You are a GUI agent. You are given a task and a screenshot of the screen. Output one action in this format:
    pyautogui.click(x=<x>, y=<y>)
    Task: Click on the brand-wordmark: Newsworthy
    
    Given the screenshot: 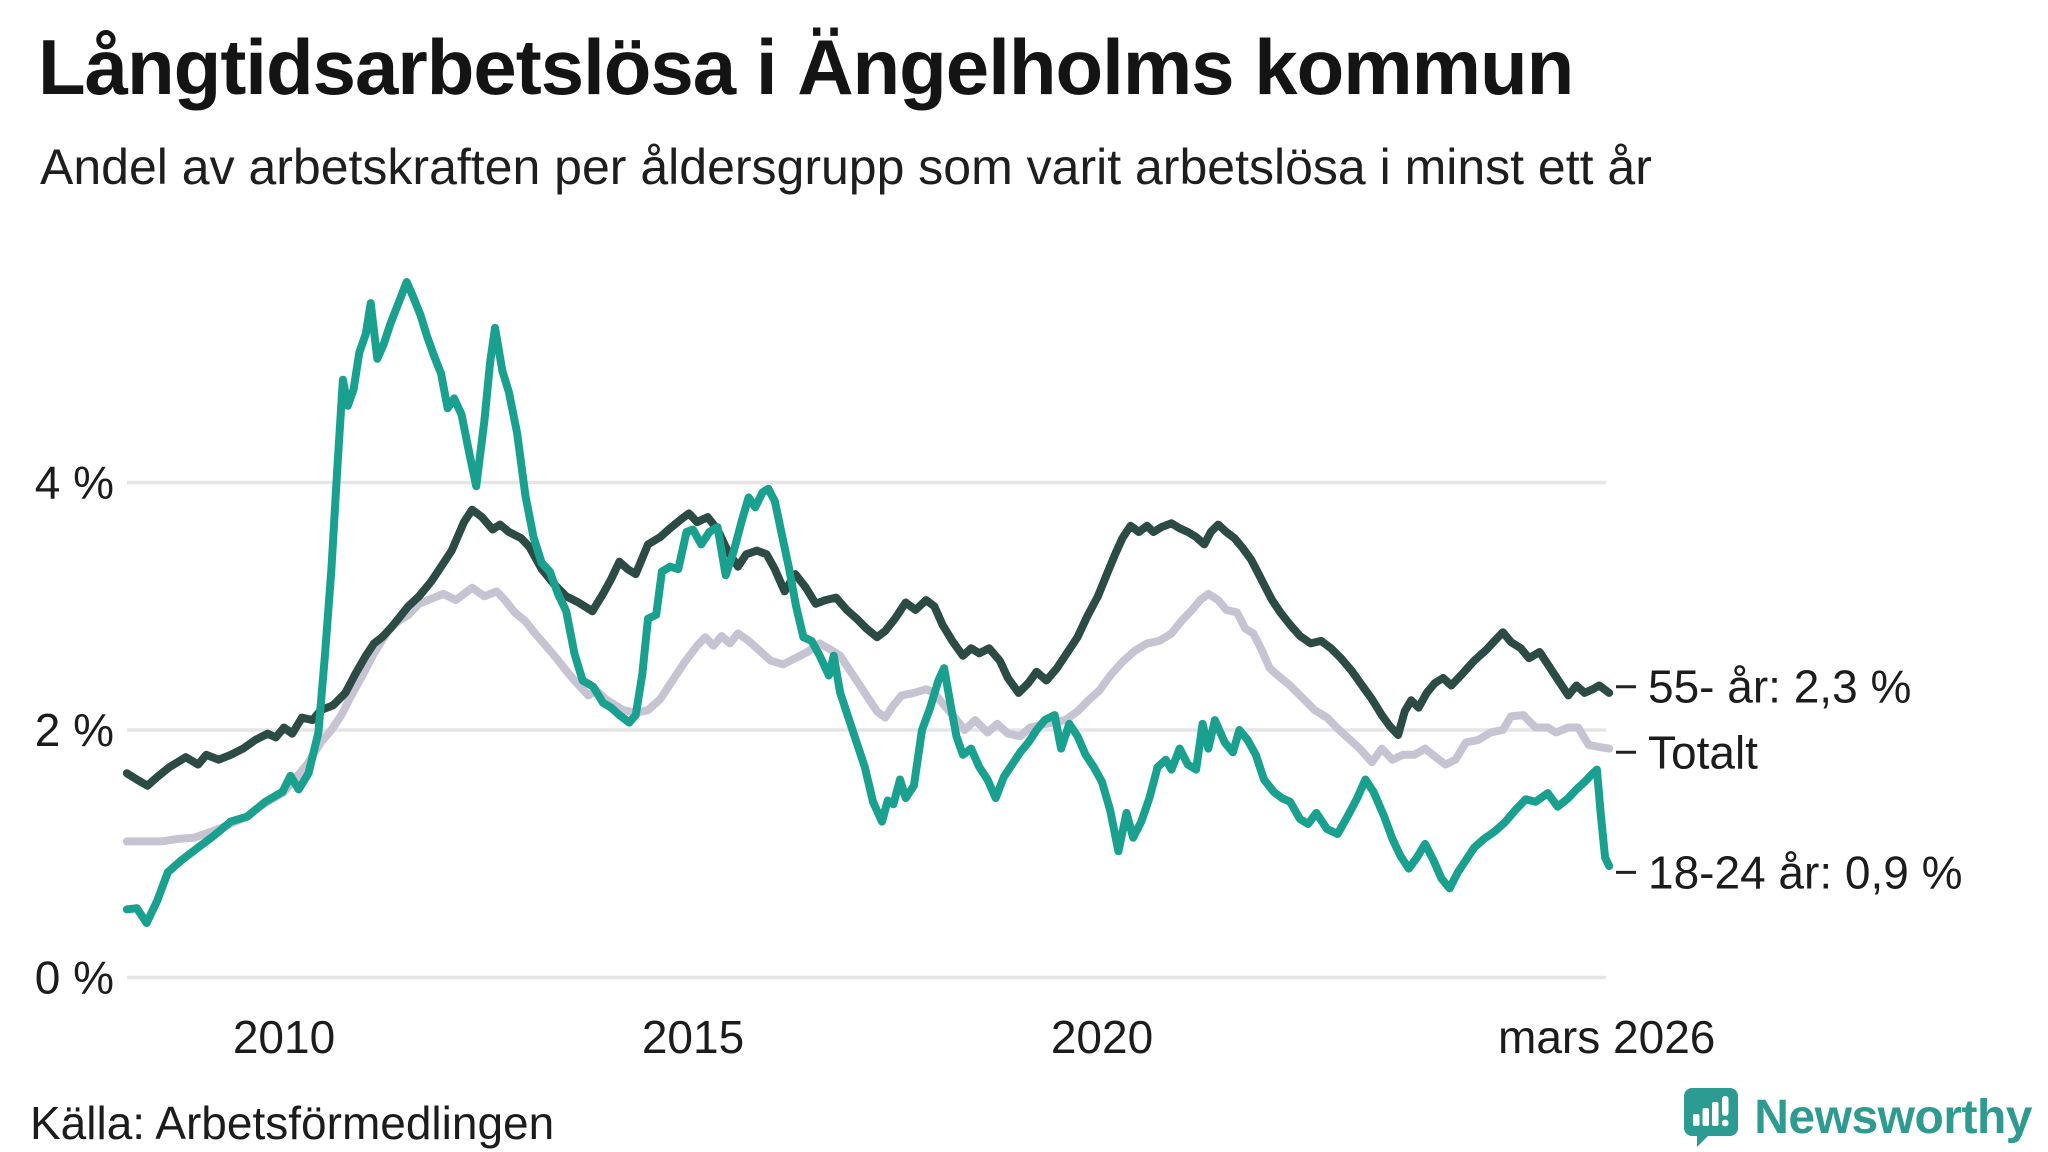 What is the action you would take?
    pyautogui.click(x=1893, y=1117)
    